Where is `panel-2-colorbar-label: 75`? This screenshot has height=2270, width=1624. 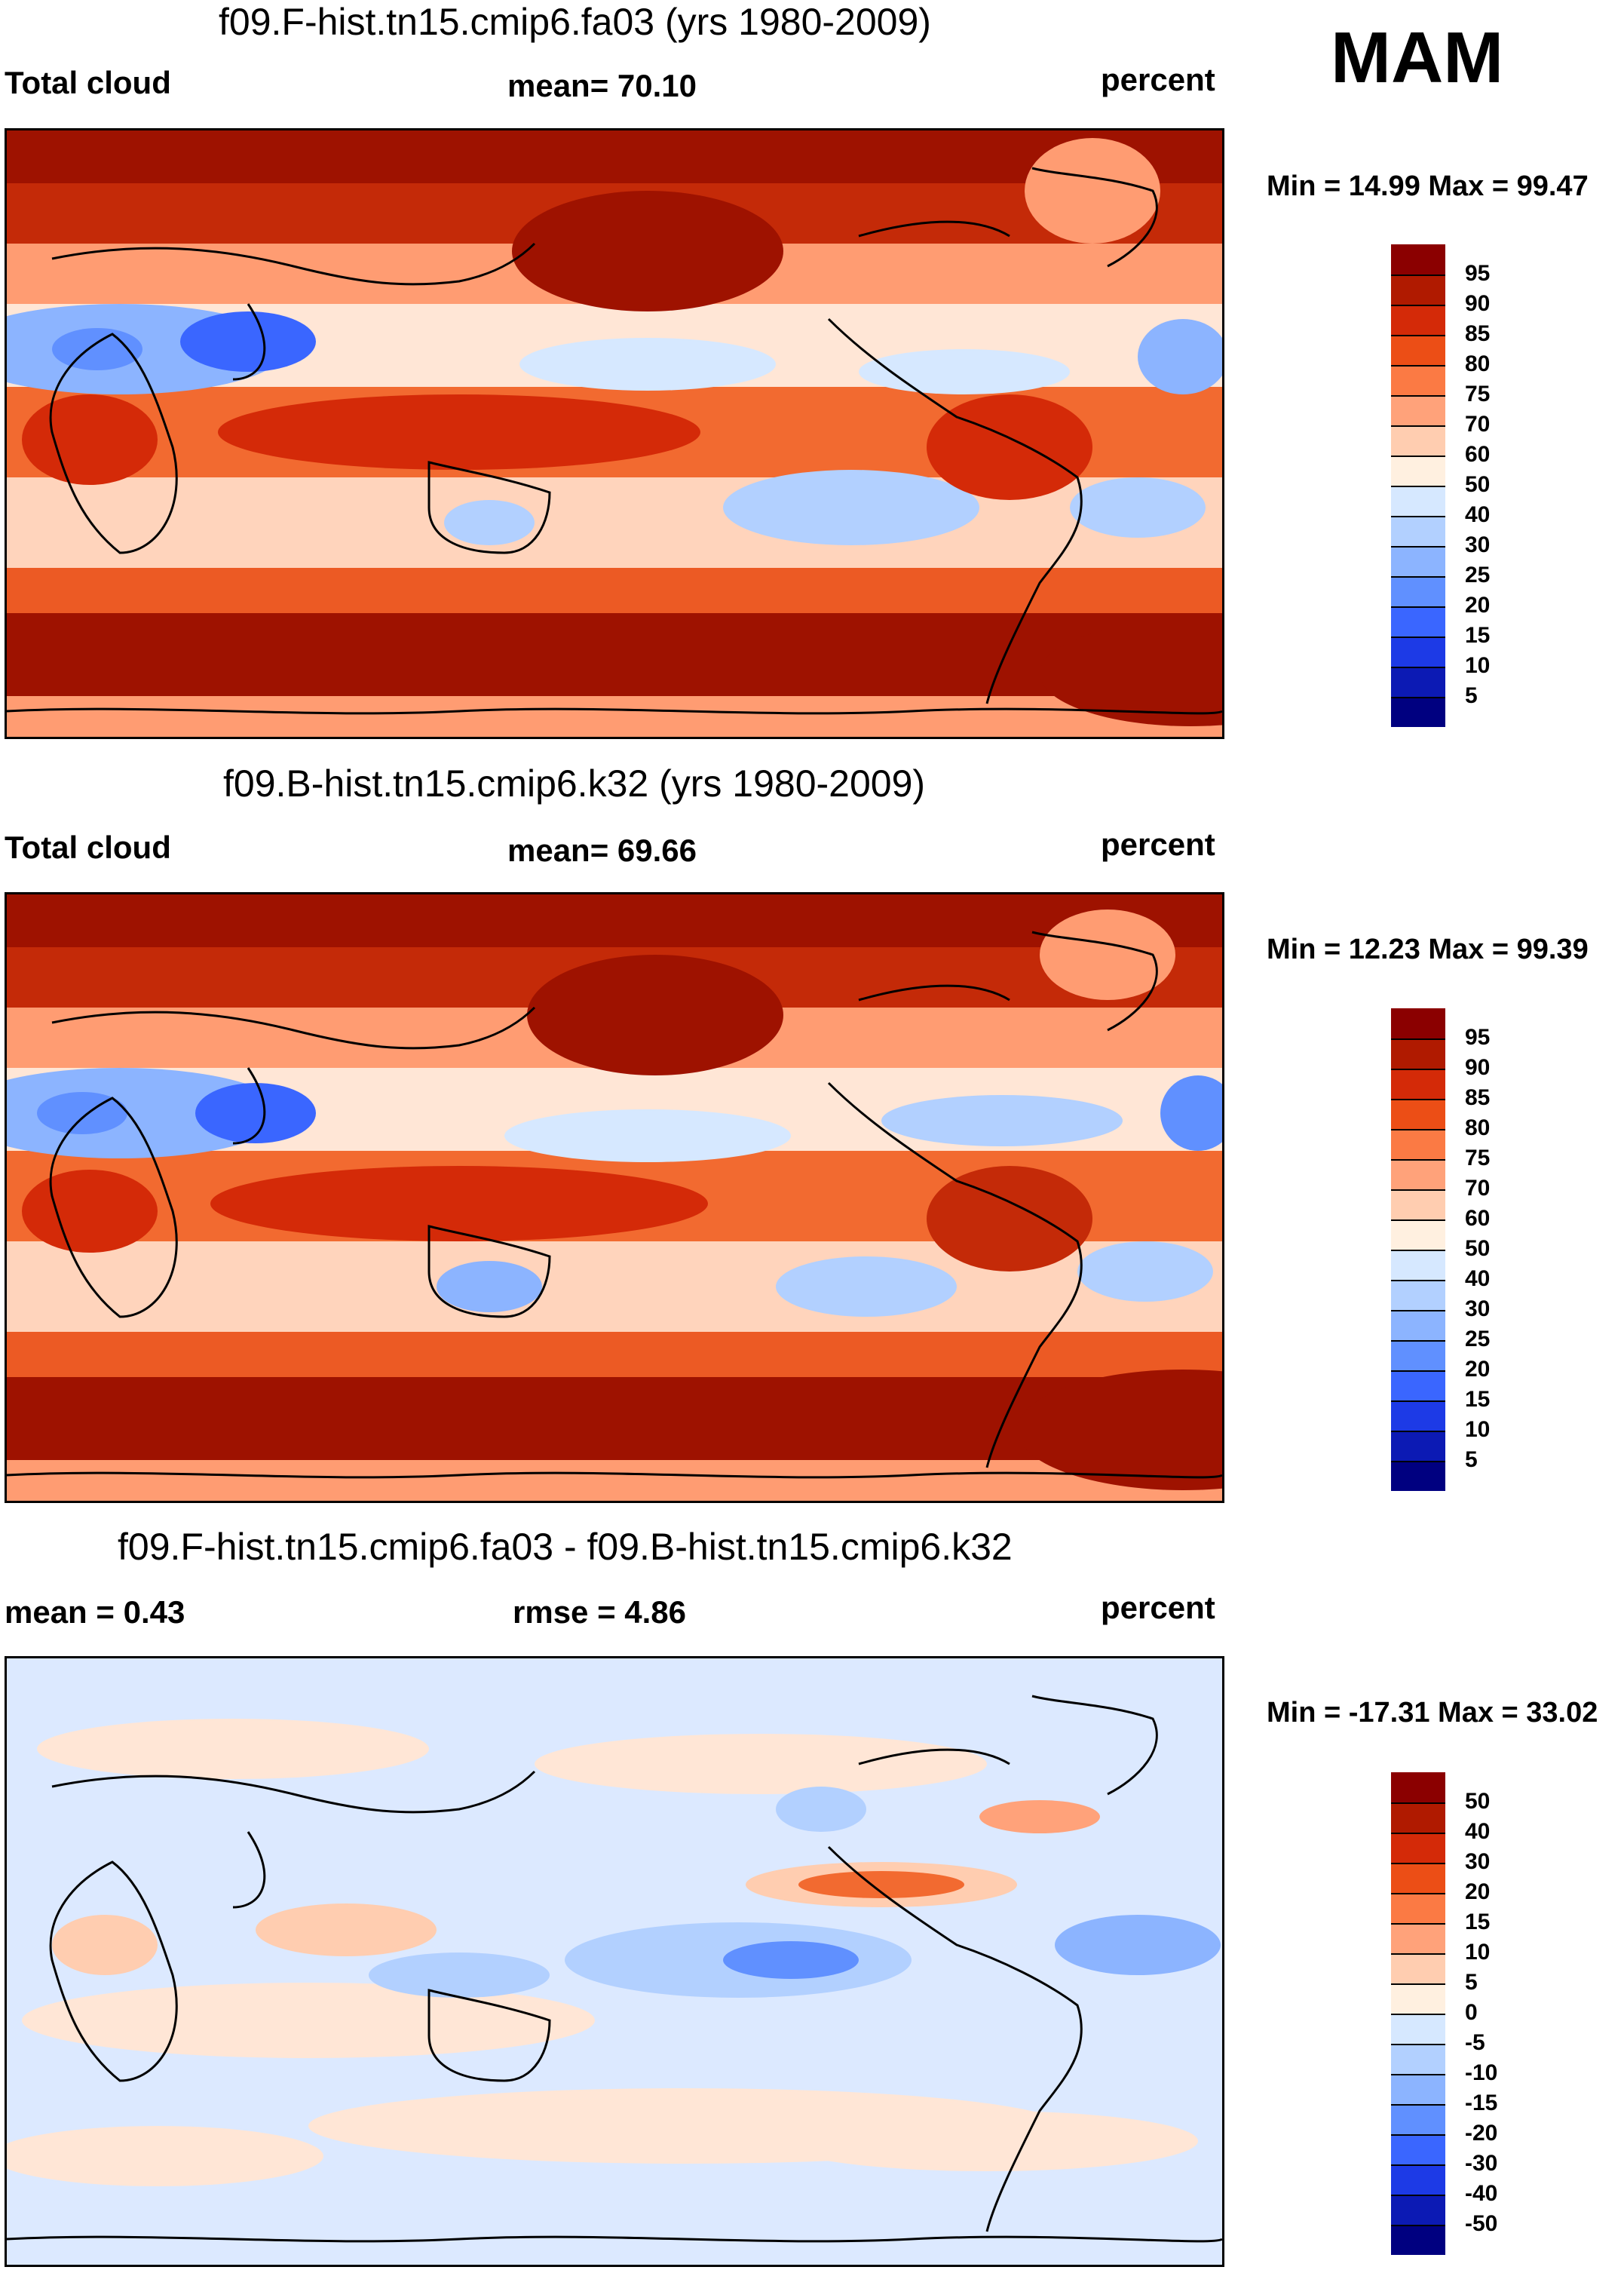 panel-2-colorbar-label: 75 is located at coordinates (1478, 1158).